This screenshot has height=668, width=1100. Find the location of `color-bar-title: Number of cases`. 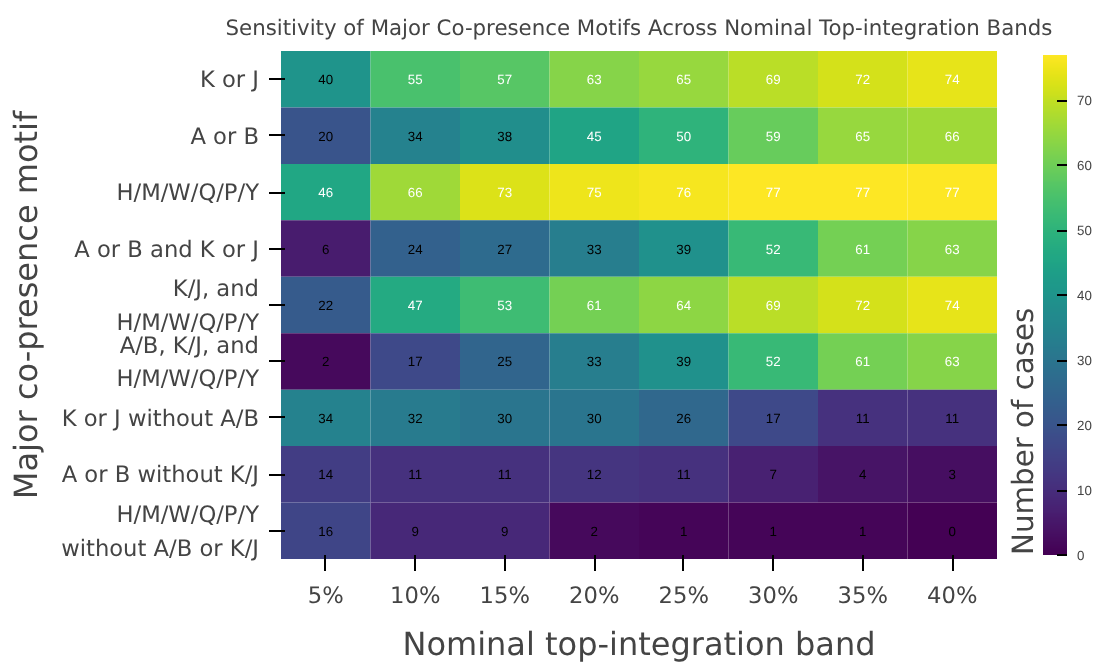

color-bar-title: Number of cases is located at coordinates (1024, 431).